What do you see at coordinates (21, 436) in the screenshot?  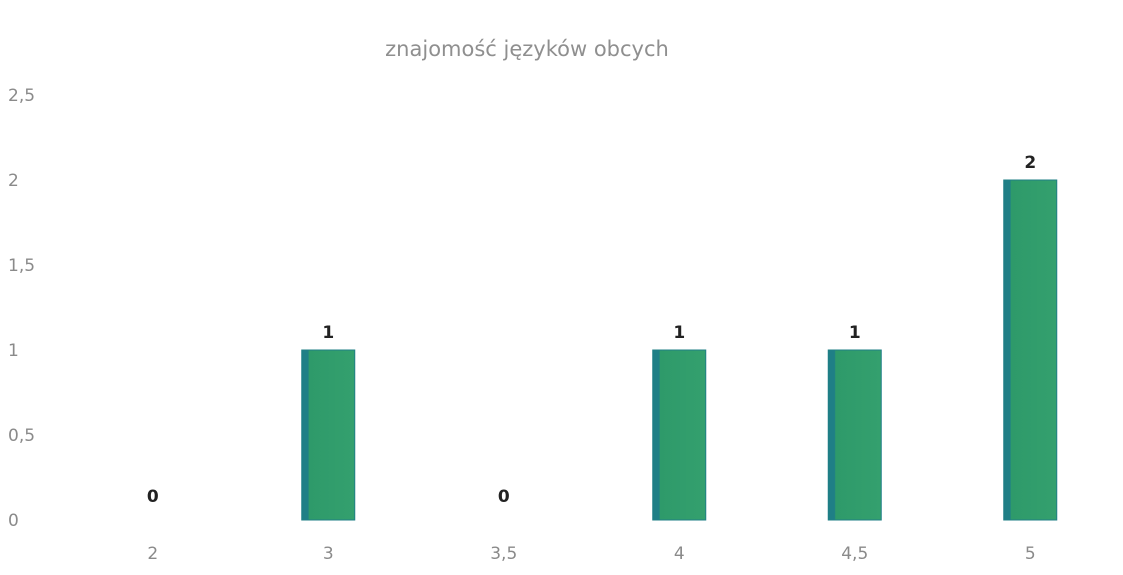 I see `y-tick-label: 0,5` at bounding box center [21, 436].